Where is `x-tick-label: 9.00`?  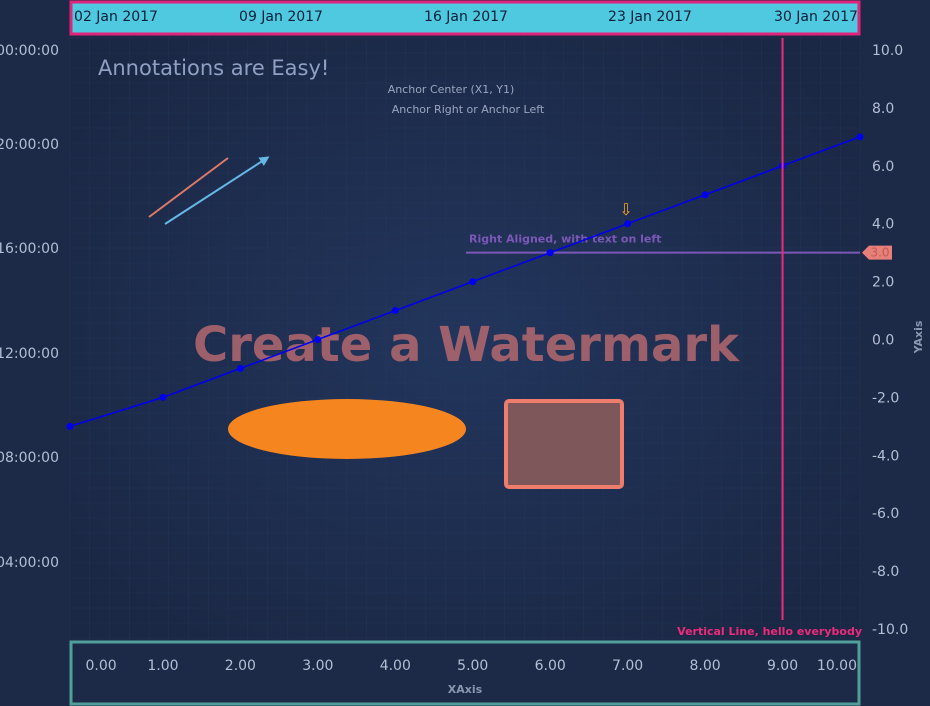 x-tick-label: 9.00 is located at coordinates (782, 666).